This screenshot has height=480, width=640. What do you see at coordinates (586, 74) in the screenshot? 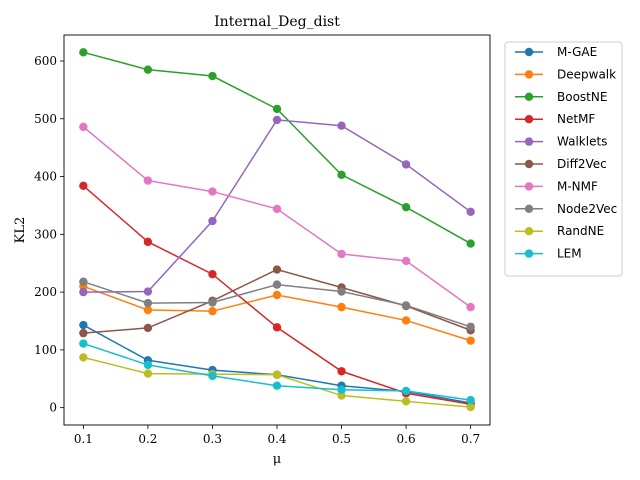
I see `legend-label: Deepwalk` at bounding box center [586, 74].